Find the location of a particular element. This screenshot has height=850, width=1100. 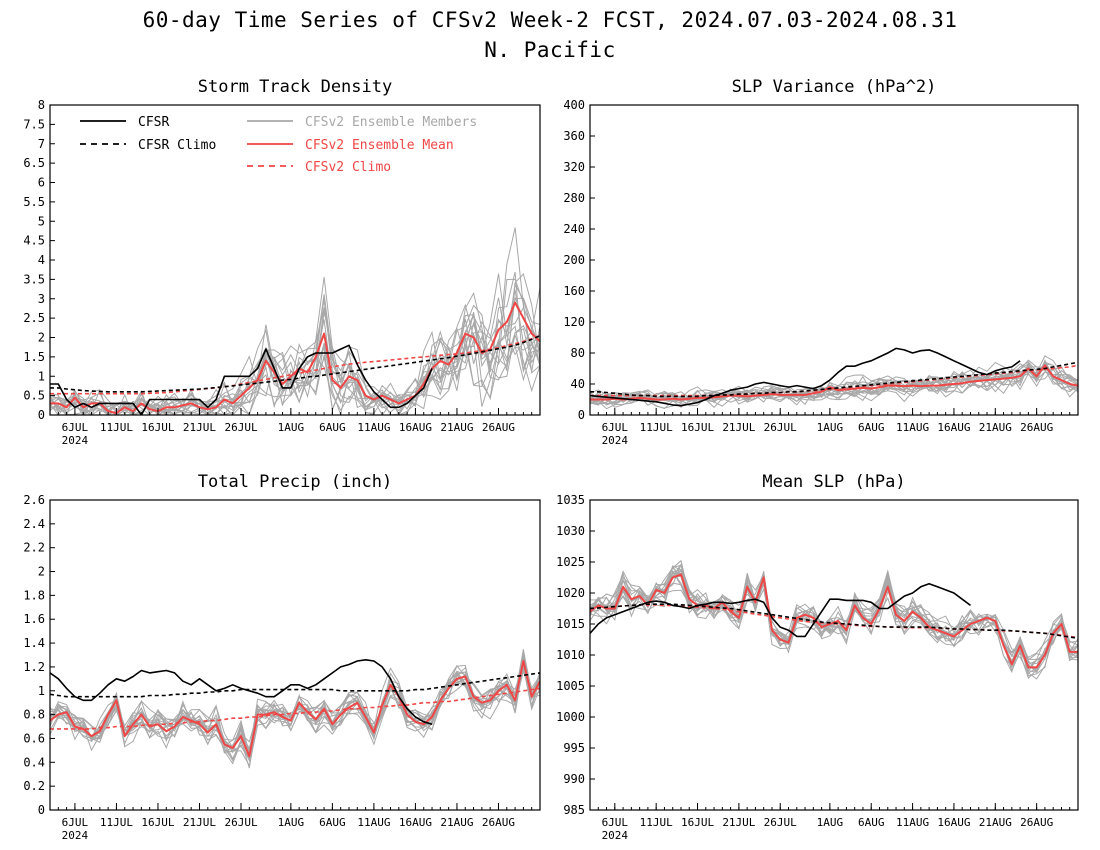

y-tick-label: 5 is located at coordinates (41, 221).